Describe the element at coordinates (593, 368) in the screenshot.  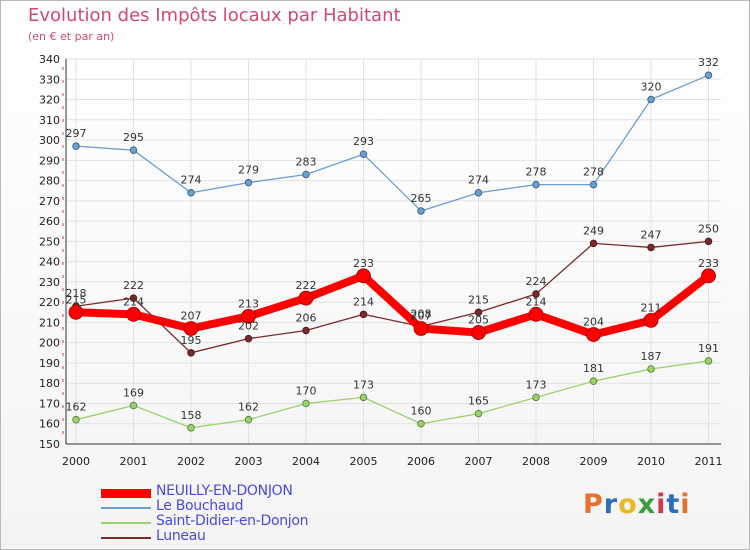
I see `data-label: 181` at that location.